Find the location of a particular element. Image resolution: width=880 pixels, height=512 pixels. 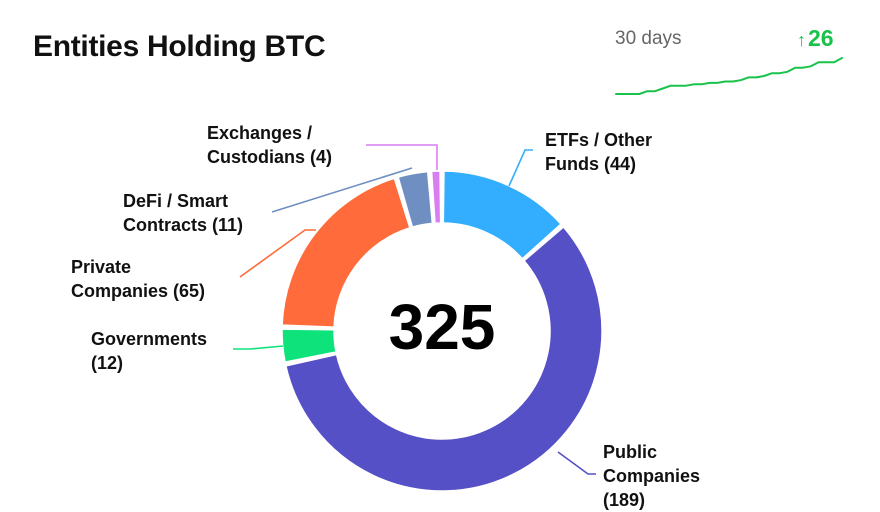

sparkline-chart is located at coordinates (729, 76).